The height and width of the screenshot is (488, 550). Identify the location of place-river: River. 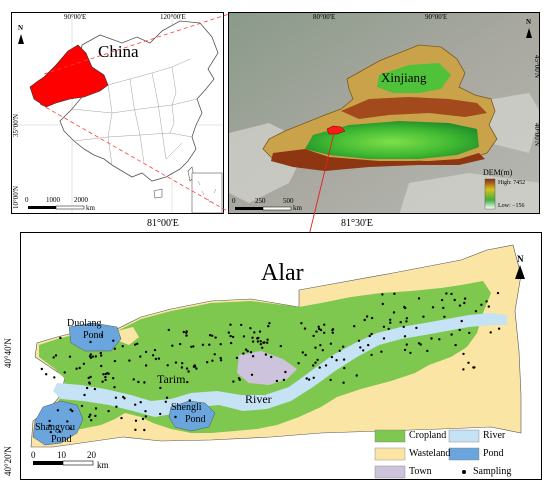
(258, 399).